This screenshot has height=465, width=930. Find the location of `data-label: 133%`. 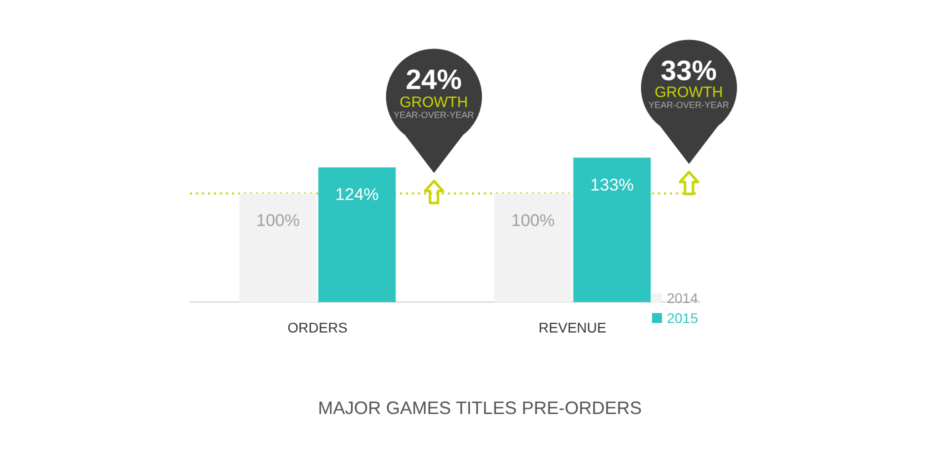

data-label: 133% is located at coordinates (612, 184).